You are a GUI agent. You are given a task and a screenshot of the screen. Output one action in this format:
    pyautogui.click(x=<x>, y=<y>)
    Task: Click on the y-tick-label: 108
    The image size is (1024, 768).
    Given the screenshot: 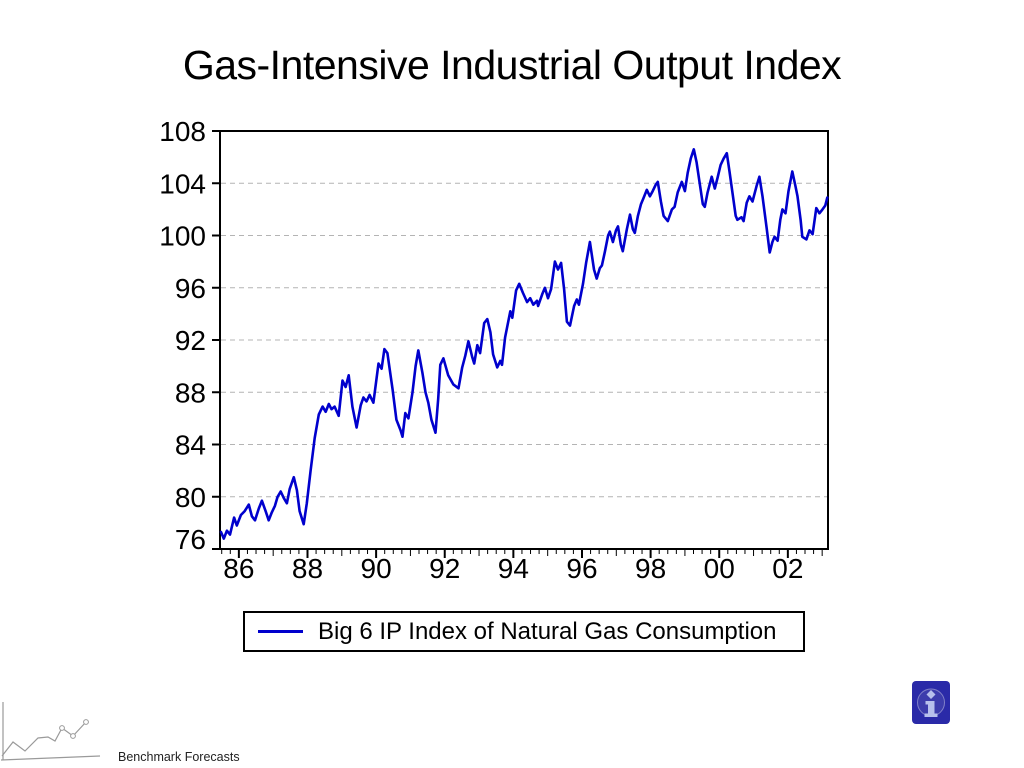 What is the action you would take?
    pyautogui.click(x=182, y=131)
    